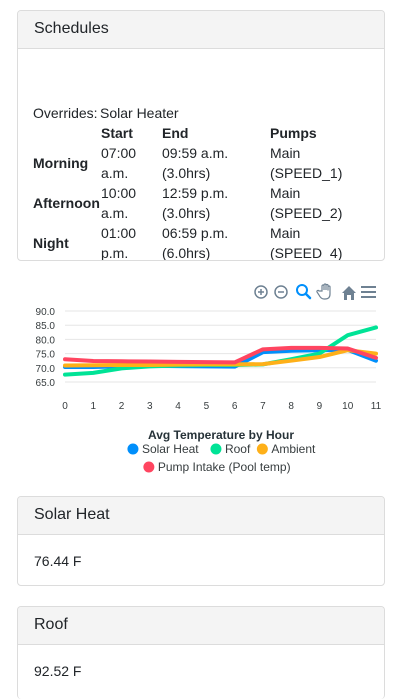 The width and height of the screenshot is (404, 699). Describe the element at coordinates (368, 292) in the screenshot. I see `menu-icon` at that location.